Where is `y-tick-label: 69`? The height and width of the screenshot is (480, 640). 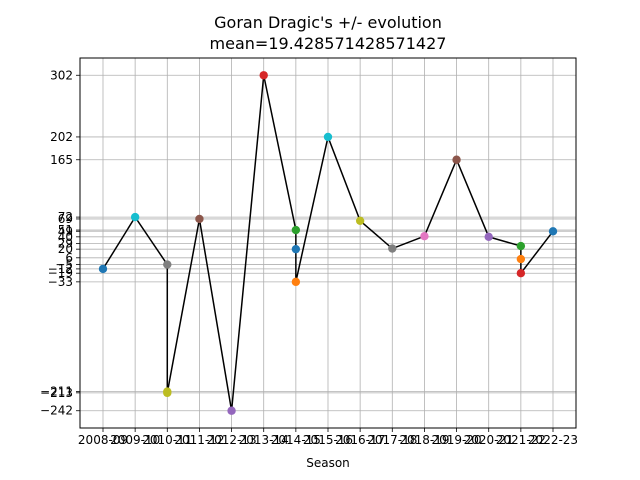 y-tick-label: 69 is located at coordinates (65, 219).